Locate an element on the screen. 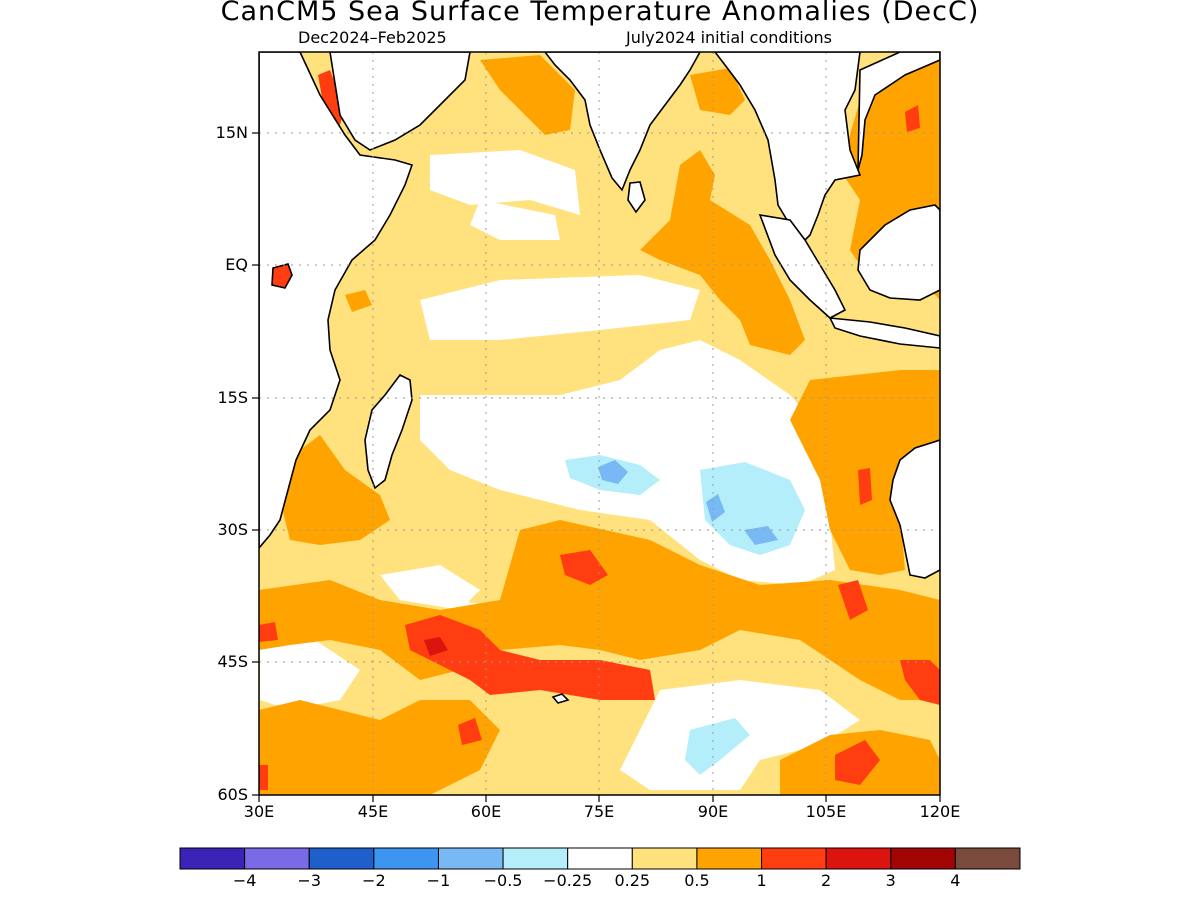 This screenshot has width=1200, height=900. colorbar-threshold-label: 0.25 is located at coordinates (632, 880).